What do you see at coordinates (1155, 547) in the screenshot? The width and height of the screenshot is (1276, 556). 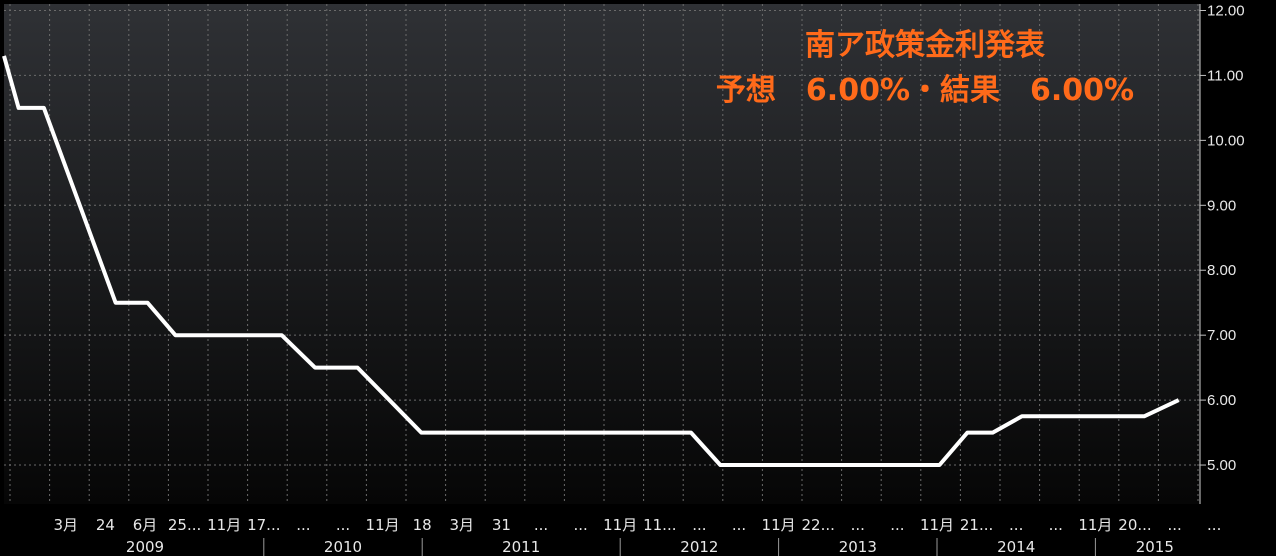 I see `year-label: 2015` at bounding box center [1155, 547].